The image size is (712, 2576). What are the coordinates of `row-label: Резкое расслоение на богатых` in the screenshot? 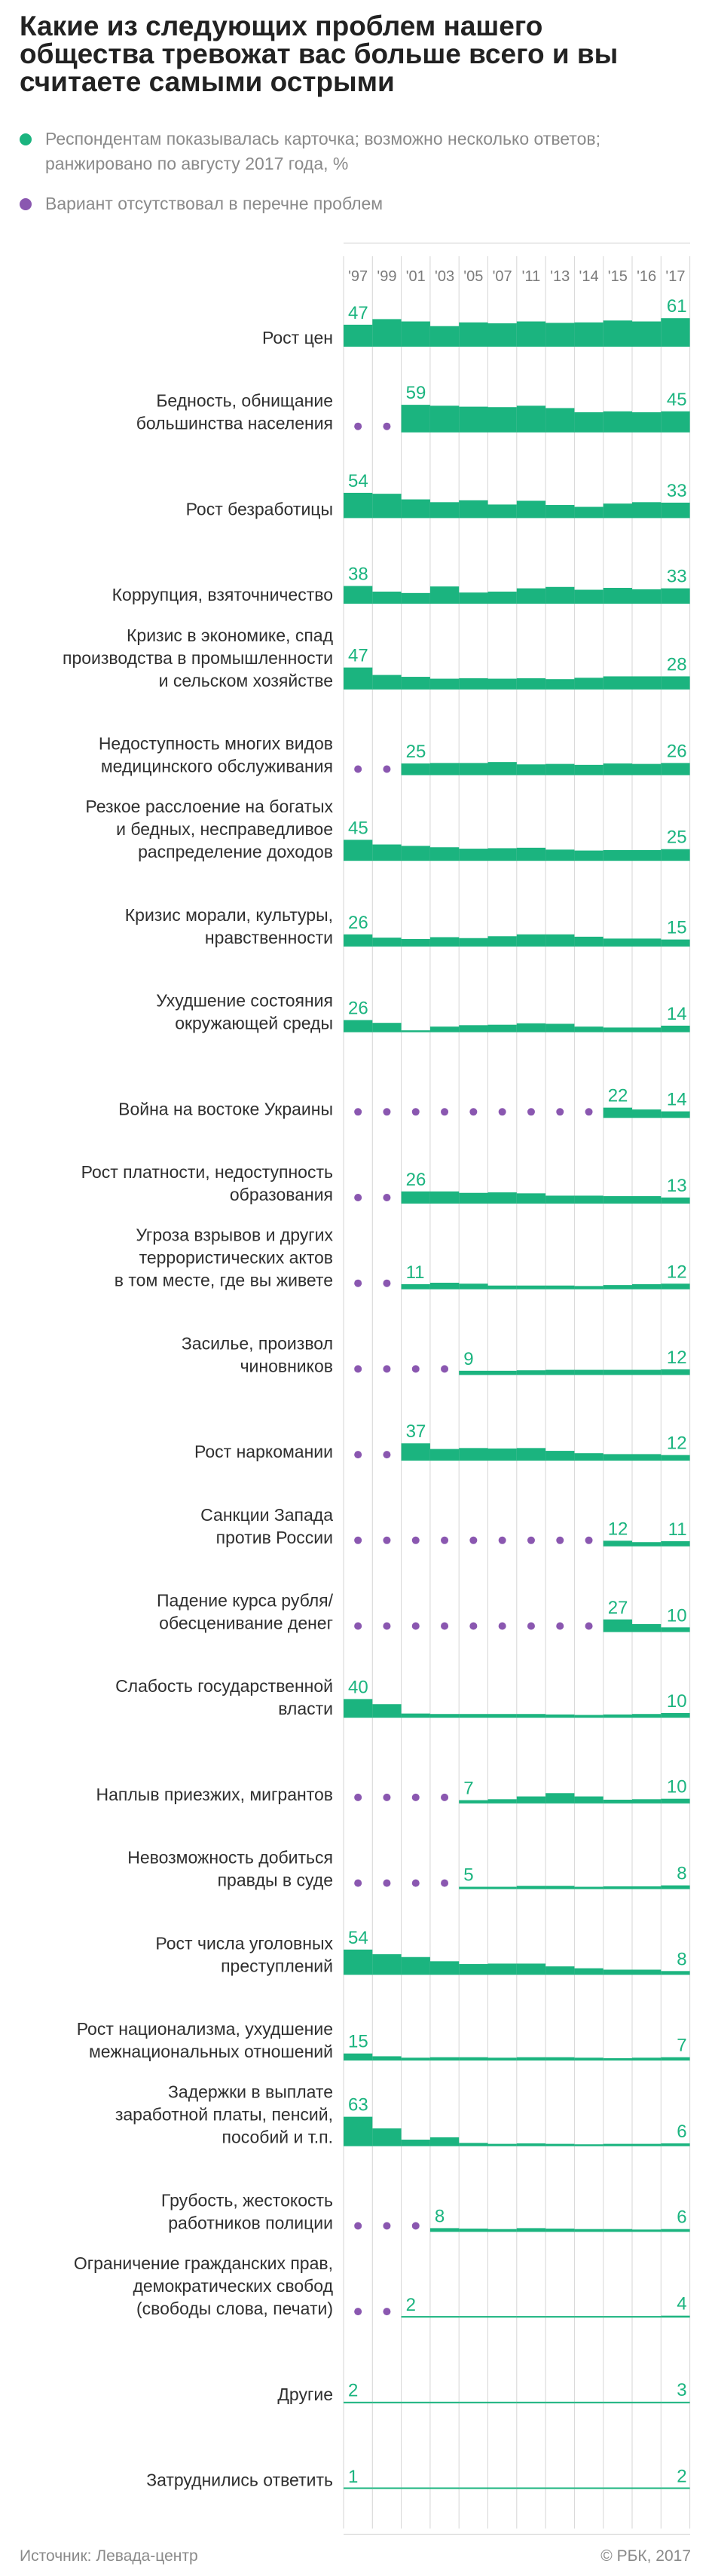 It's located at (209, 806).